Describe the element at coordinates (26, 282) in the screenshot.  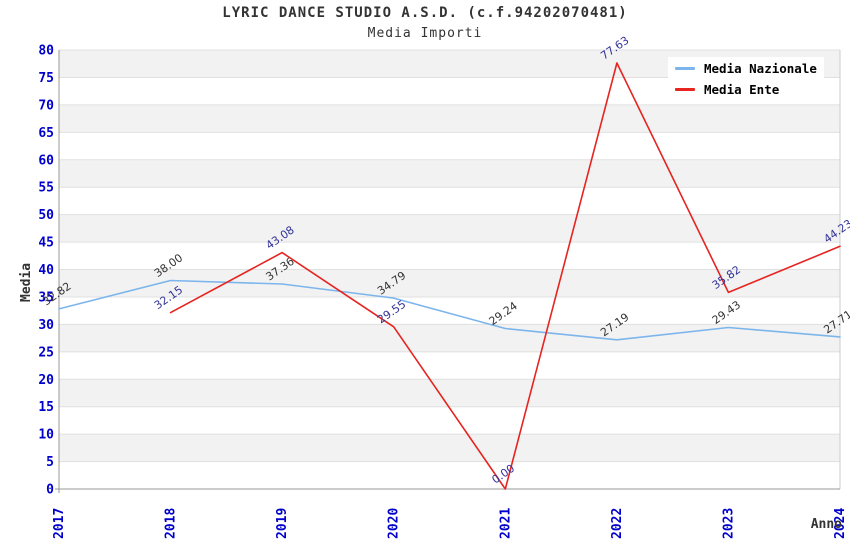
I see `y-axis-title: Media` at that location.